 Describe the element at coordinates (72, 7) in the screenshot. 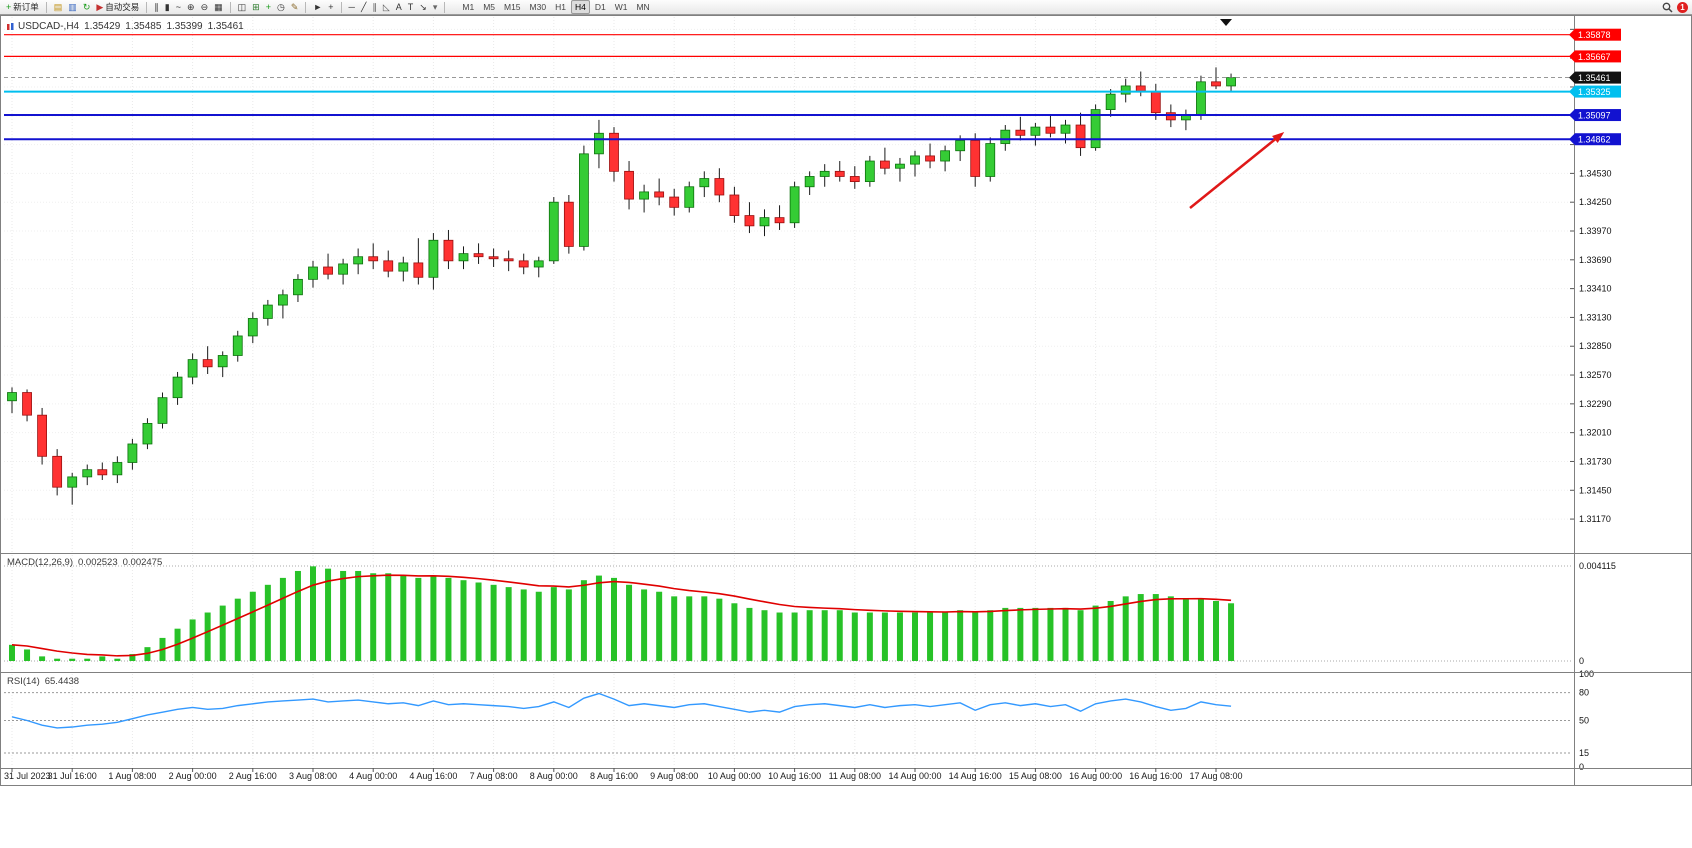

I see `market-watch-icon: ▥` at that location.